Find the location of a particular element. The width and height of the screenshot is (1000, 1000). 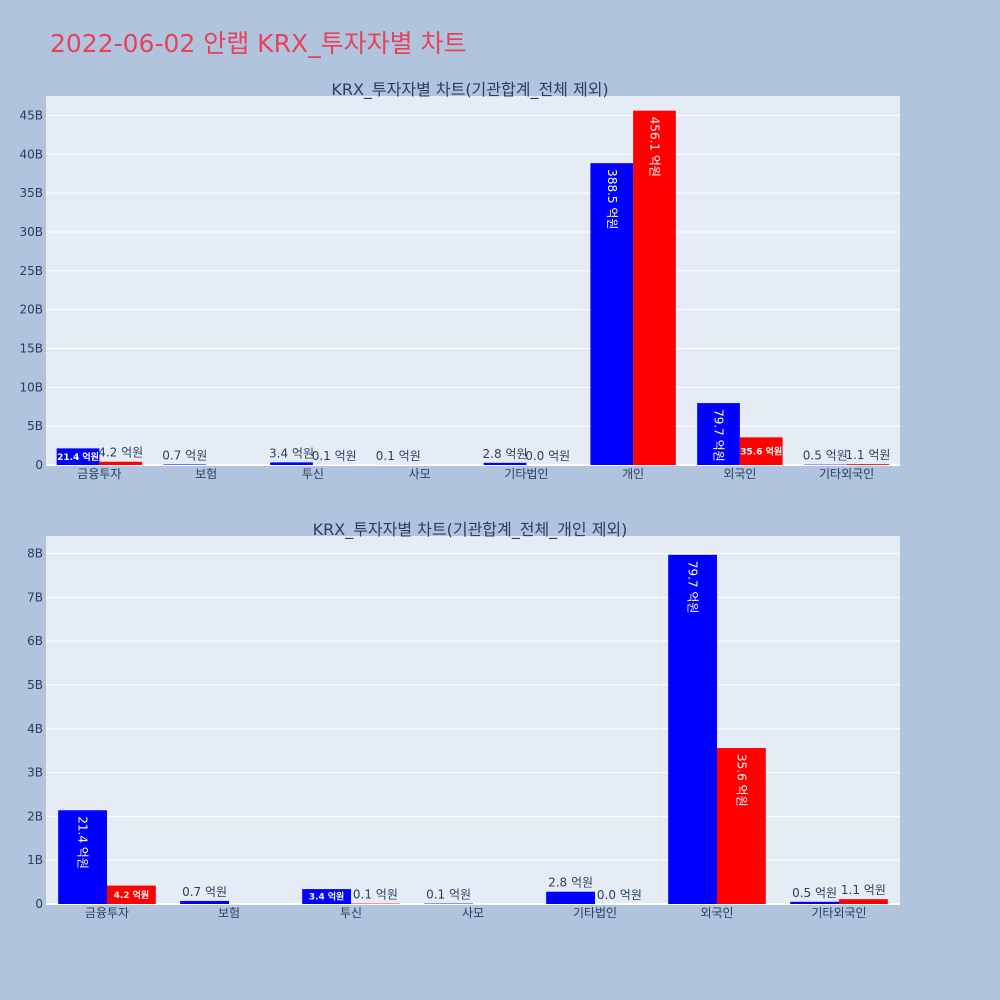

y-tick-label: 2B is located at coordinates (35, 816).